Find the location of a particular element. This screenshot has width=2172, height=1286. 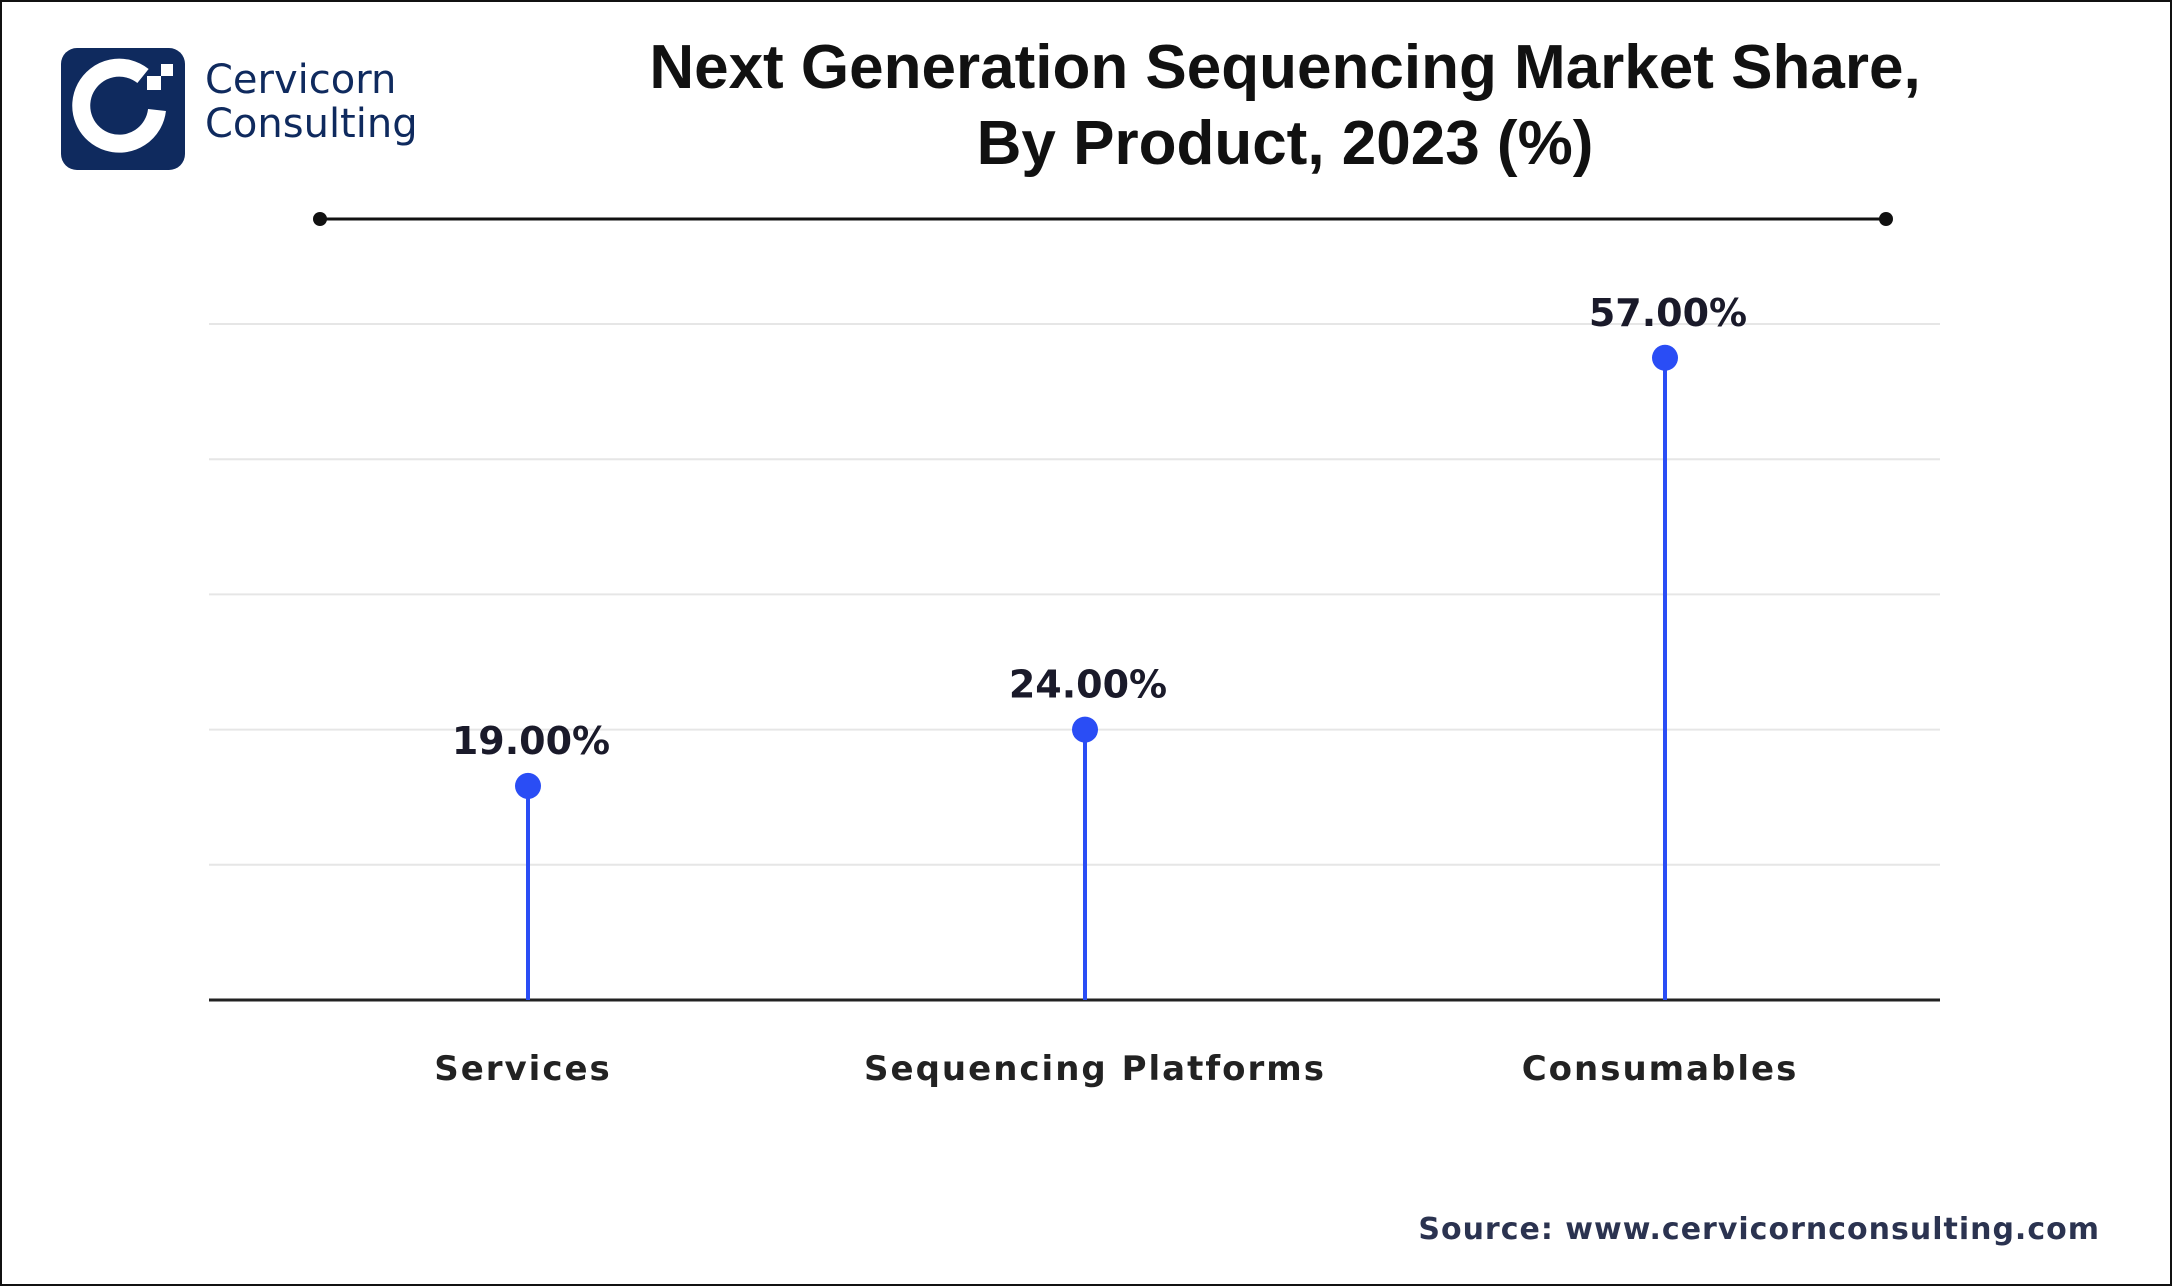

category-label: Consumables is located at coordinates (1660, 1069).